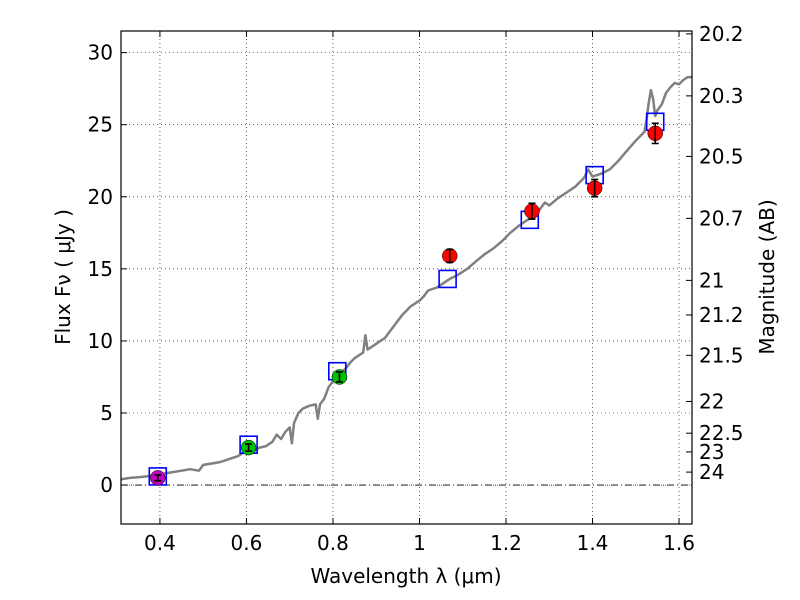 The width and height of the screenshot is (800, 600). Describe the element at coordinates (711, 401) in the screenshot. I see `right-tick-label: 22` at that location.